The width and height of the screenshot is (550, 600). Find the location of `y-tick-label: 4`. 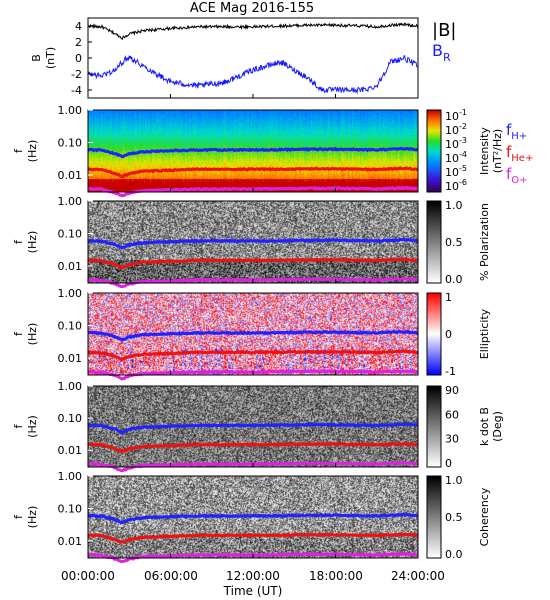

y-tick-label: 4 is located at coordinates (78, 26).